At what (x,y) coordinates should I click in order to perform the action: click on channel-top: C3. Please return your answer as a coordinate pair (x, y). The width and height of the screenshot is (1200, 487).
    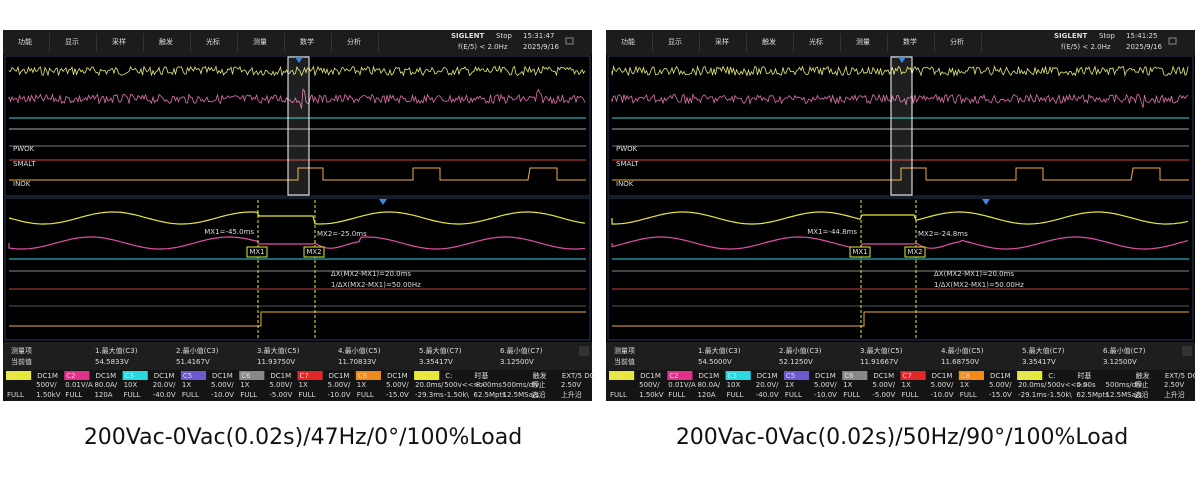
    Looking at the image, I should click on (732, 376).